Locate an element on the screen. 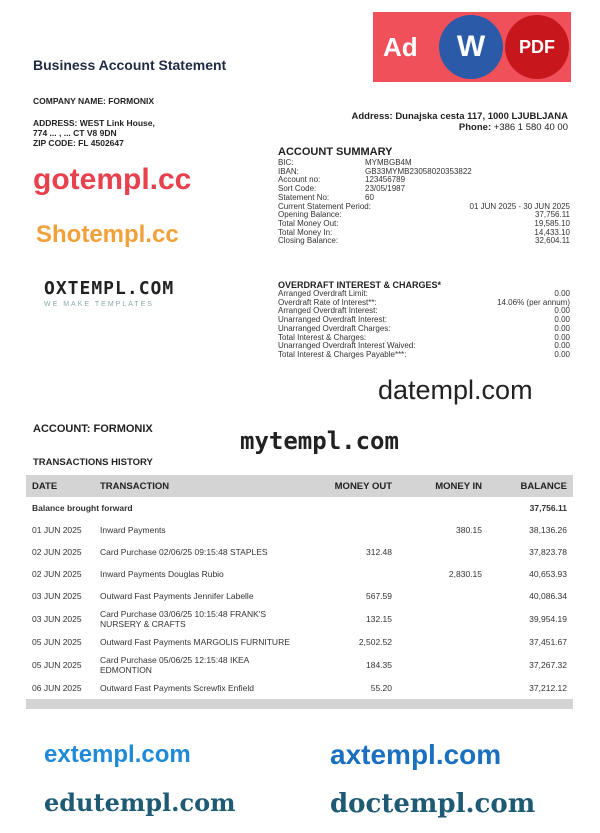 The image size is (600, 833). summary-row: Arranged Overdraft Interest: 0.00 is located at coordinates (424, 311).